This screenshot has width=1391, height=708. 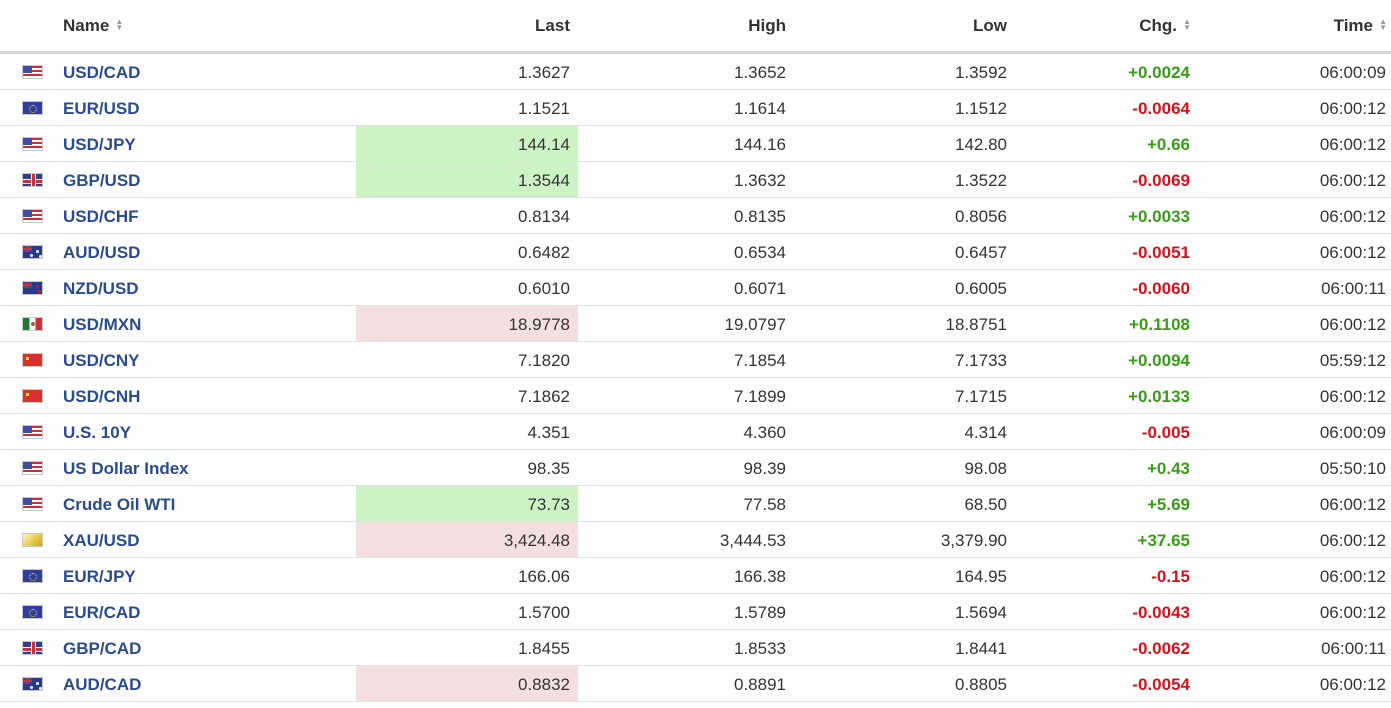 What do you see at coordinates (467, 323) in the screenshot?
I see `last-price: 18.9778` at bounding box center [467, 323].